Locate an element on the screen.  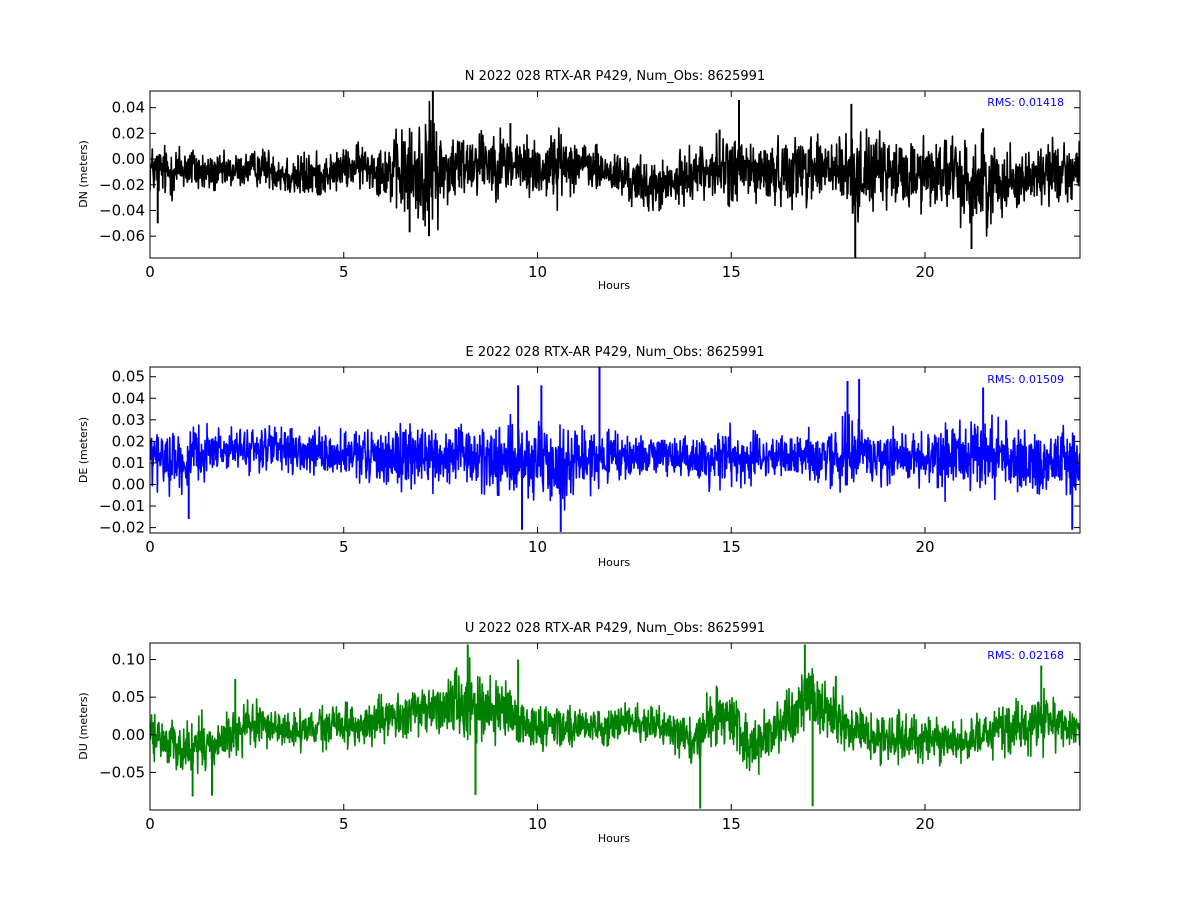
panel-east-ytick-label: −0.02 is located at coordinates (122, 528).